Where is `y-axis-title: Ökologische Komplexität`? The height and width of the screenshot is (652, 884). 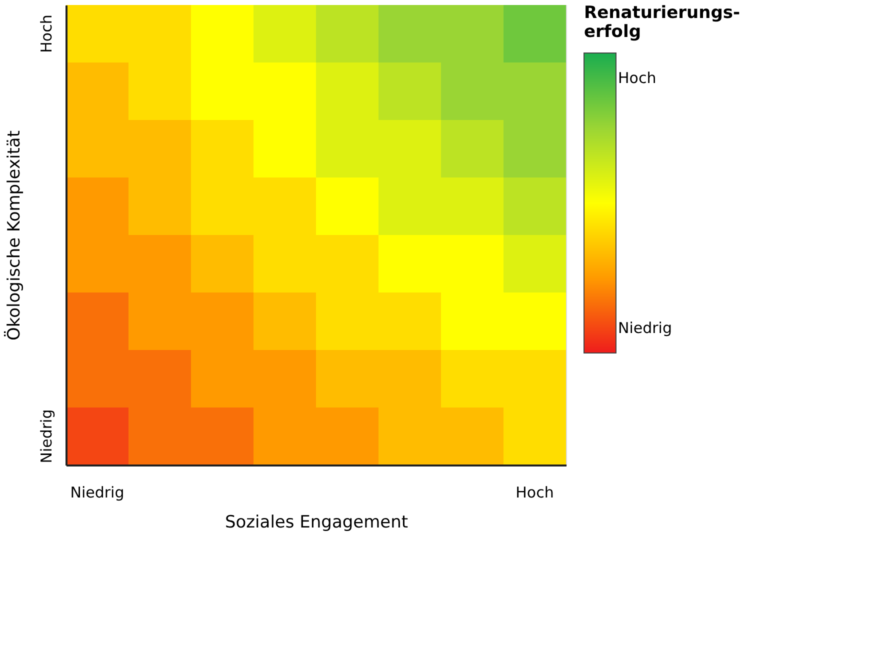 y-axis-title: Ökologische Komplexität is located at coordinates (14, 235).